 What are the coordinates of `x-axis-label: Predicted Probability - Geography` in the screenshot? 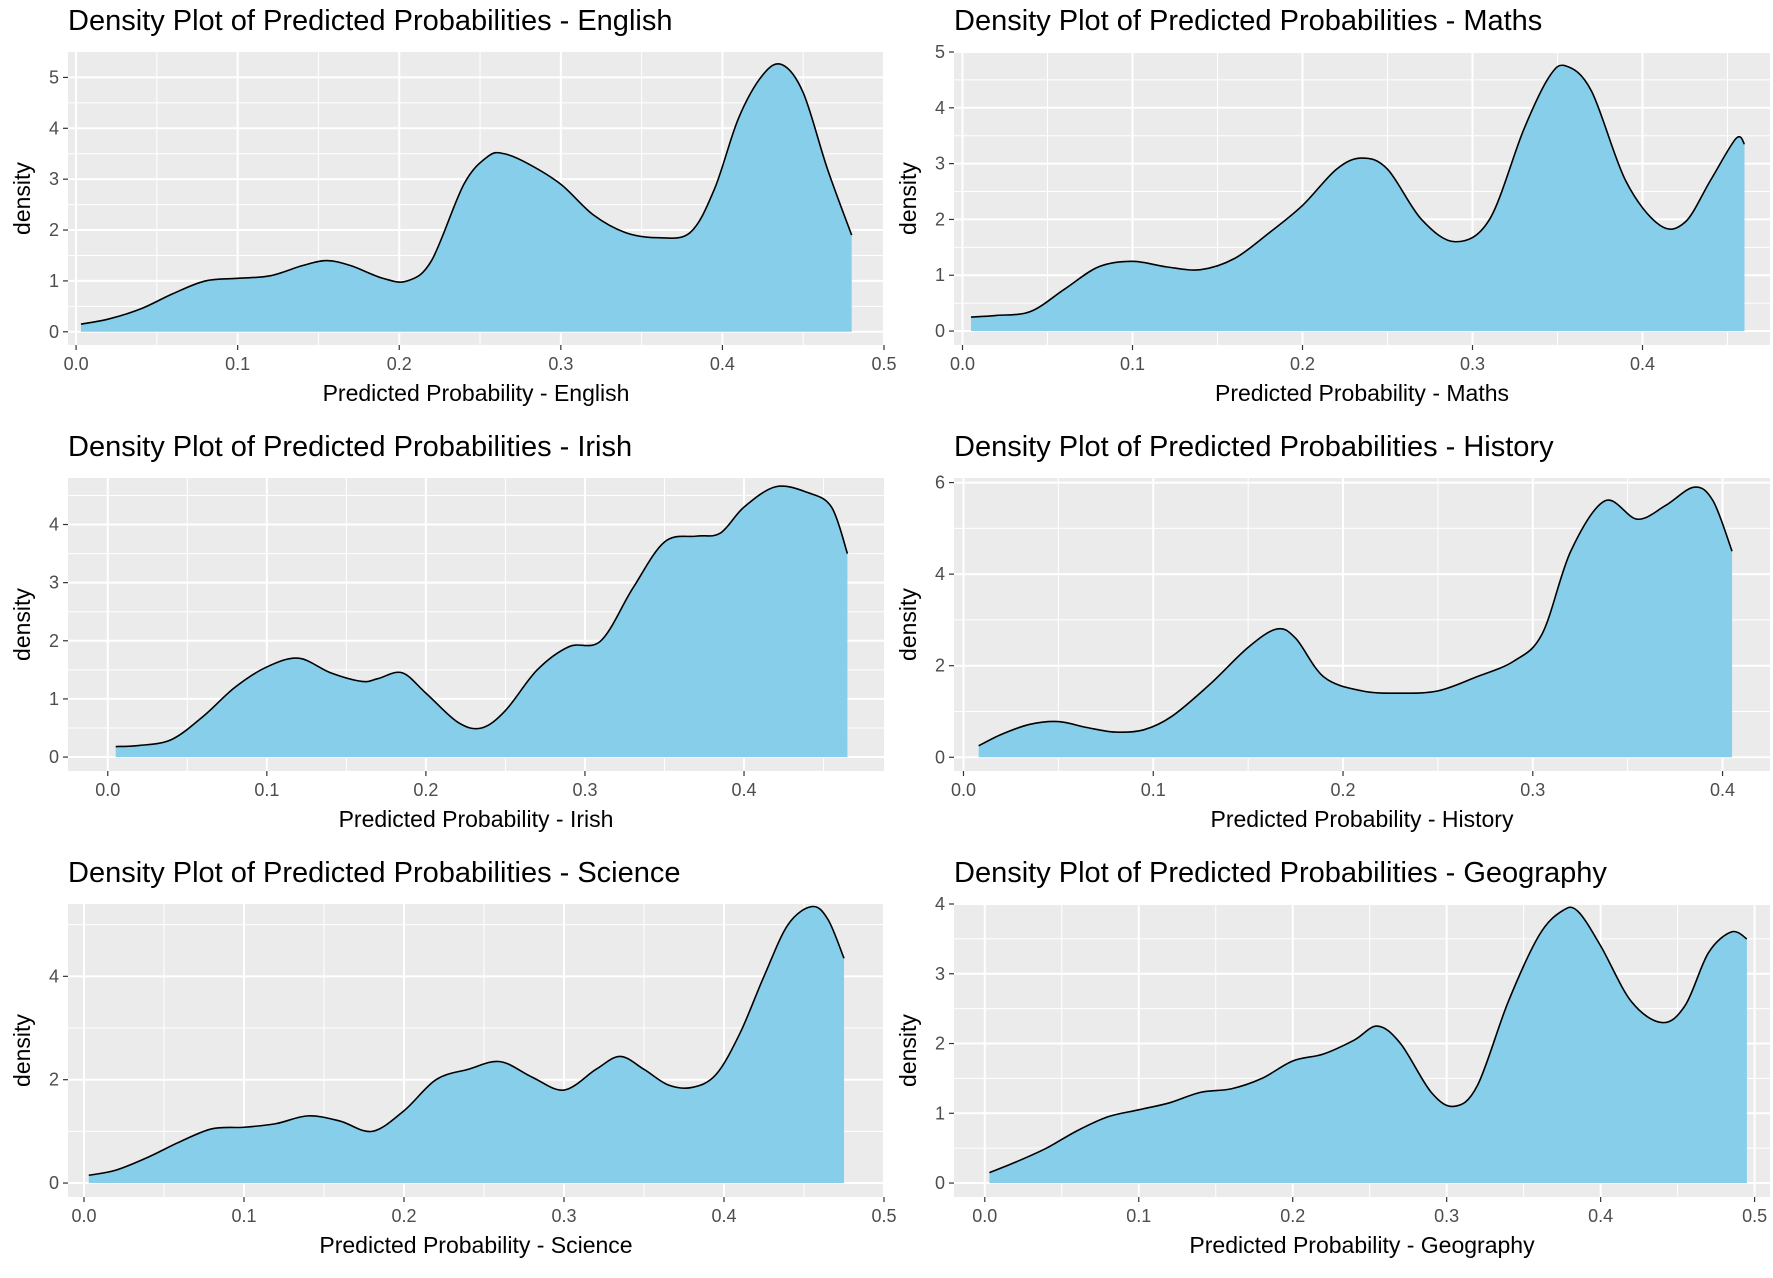 It's located at (1362, 1245).